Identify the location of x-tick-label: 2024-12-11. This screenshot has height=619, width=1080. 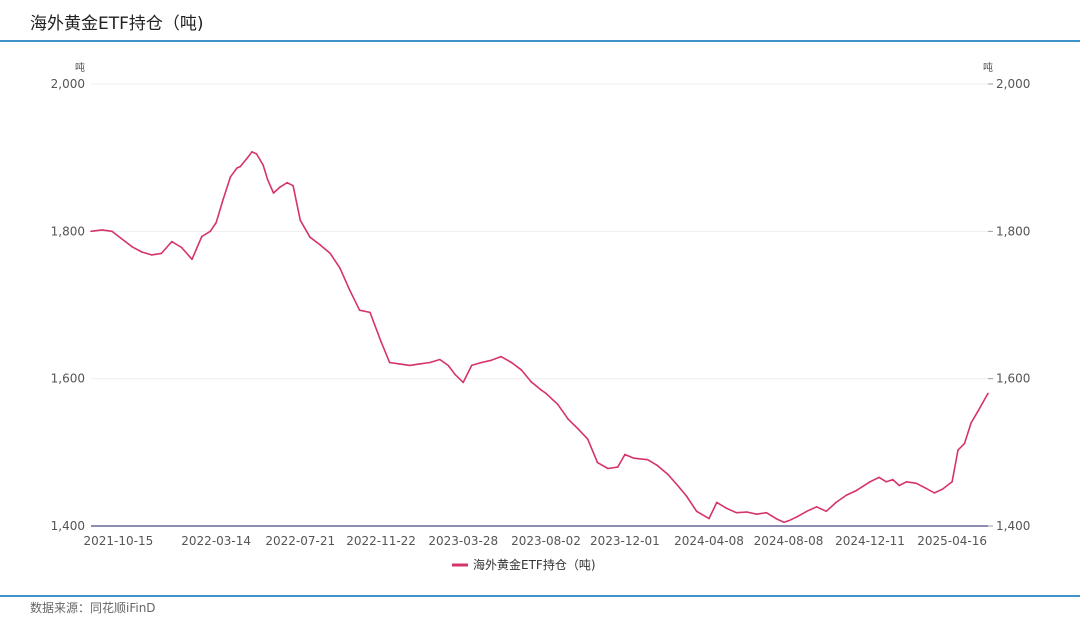
(870, 541).